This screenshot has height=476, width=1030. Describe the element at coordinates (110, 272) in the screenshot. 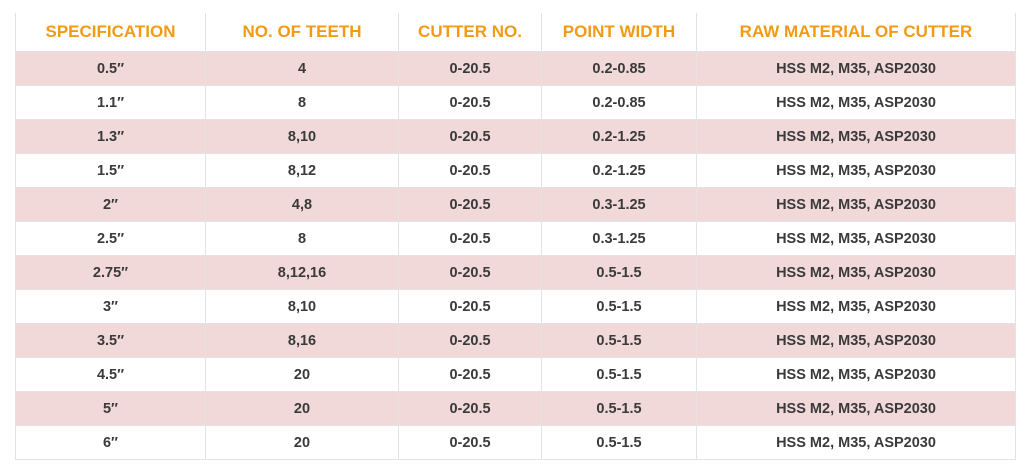

I see `specification-cell: 2.75″` at that location.